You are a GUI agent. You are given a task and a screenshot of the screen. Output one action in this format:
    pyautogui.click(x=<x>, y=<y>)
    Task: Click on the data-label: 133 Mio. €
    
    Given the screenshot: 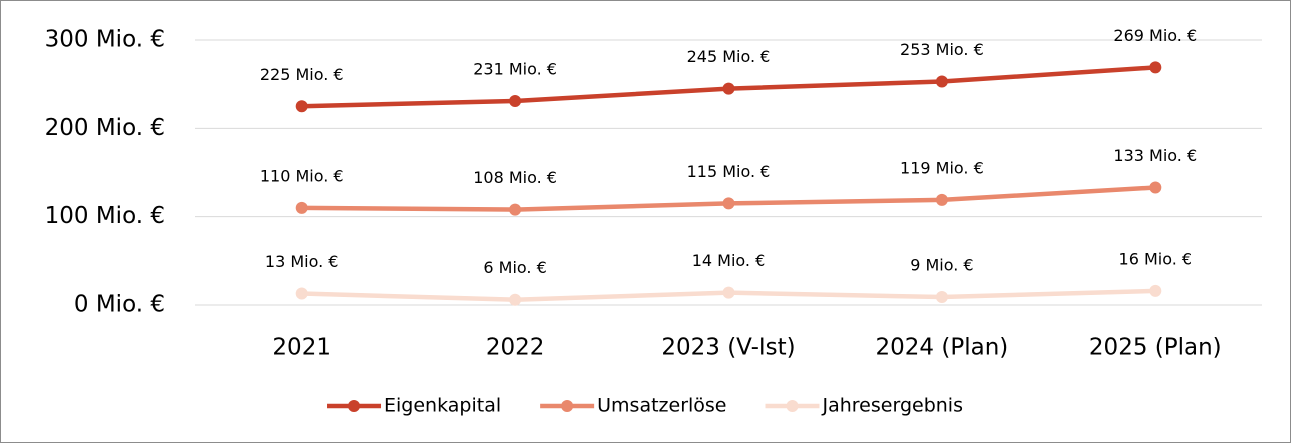 What is the action you would take?
    pyautogui.click(x=1155, y=155)
    